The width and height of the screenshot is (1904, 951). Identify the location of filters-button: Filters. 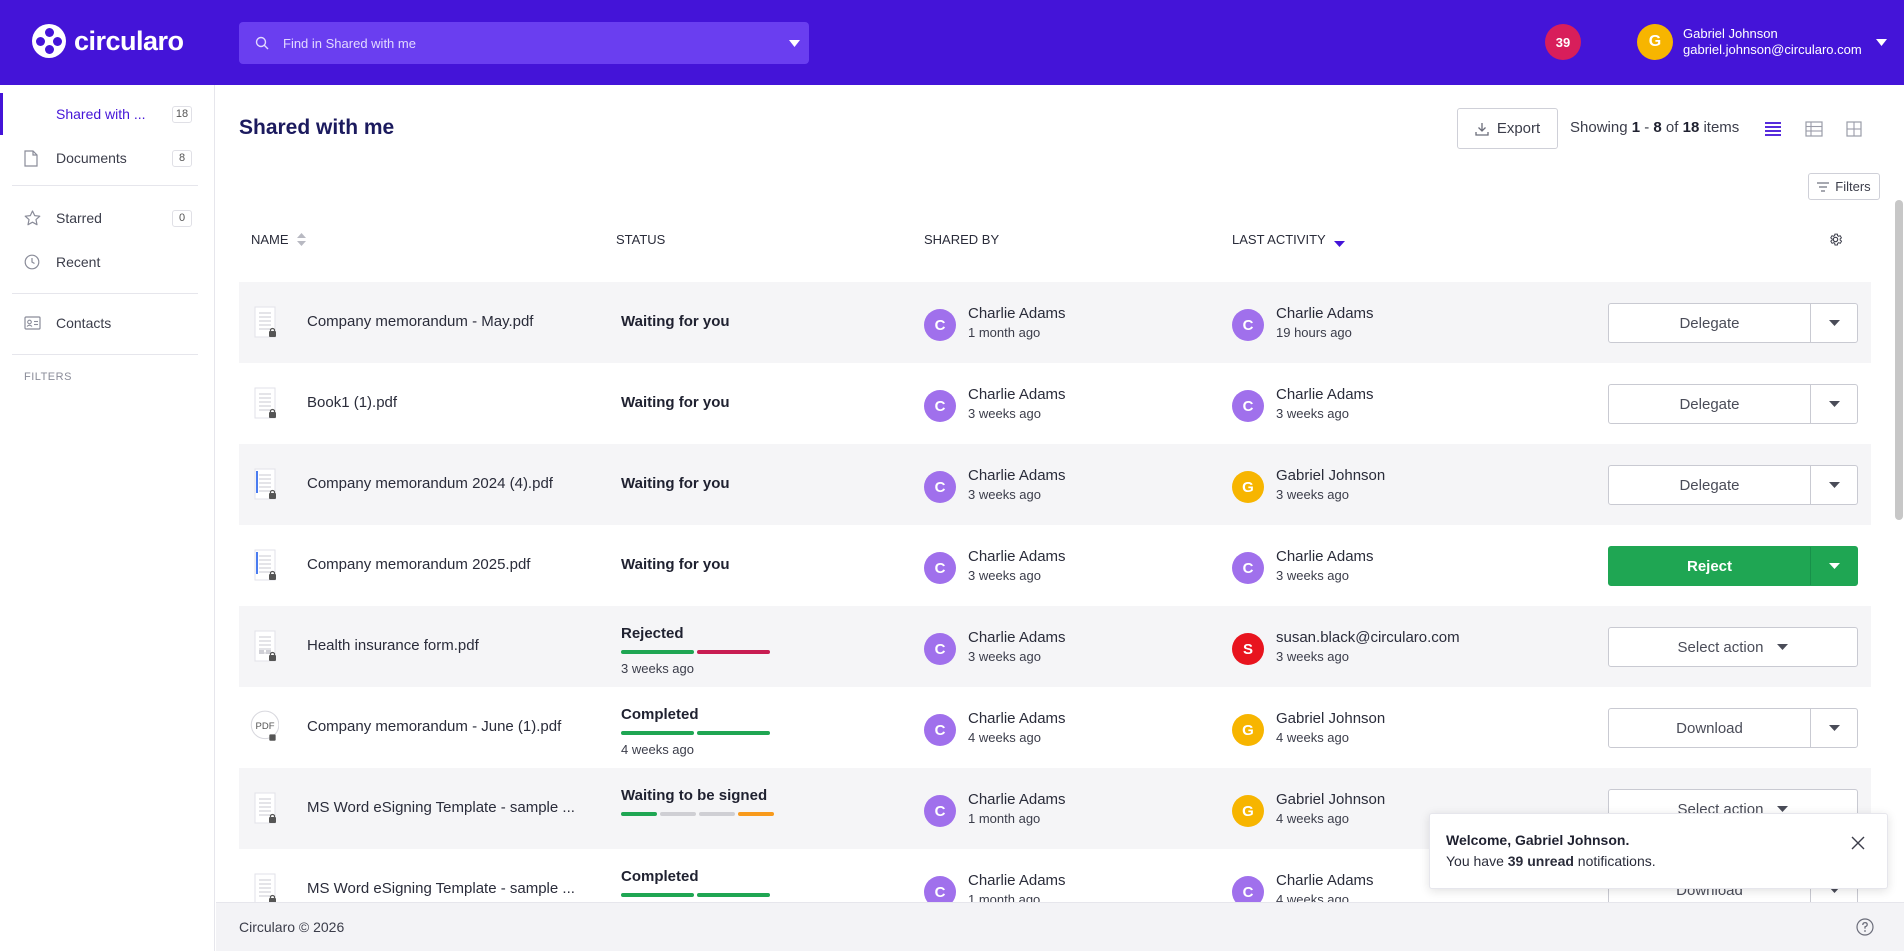
(1844, 186).